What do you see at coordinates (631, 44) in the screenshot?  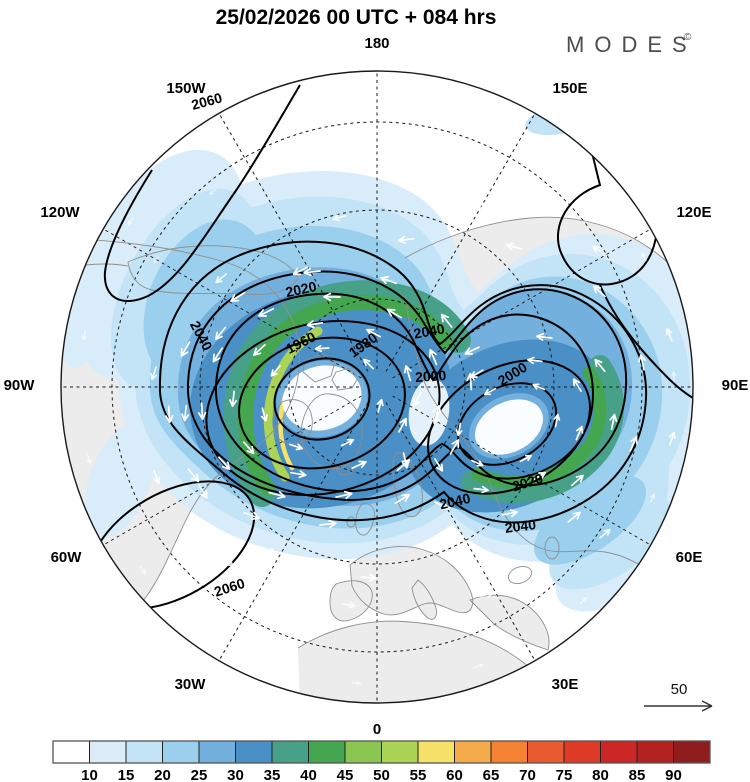 I see `modes-logo: MODES` at bounding box center [631, 44].